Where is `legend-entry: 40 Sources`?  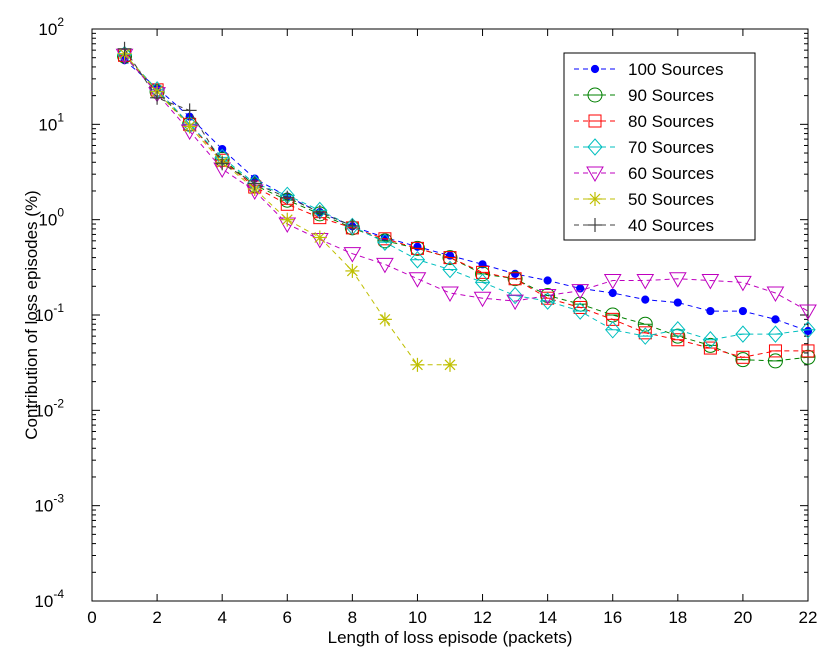
legend-entry: 40 Sources is located at coordinates (644, 225).